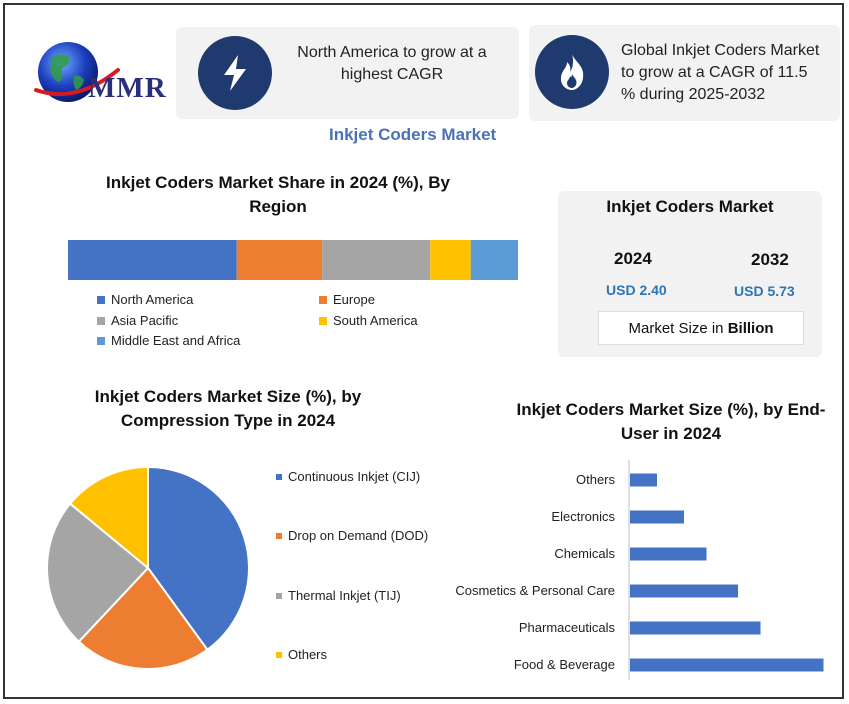  Describe the element at coordinates (152, 260) in the screenshot. I see `region-bar-segment-north-america` at that location.